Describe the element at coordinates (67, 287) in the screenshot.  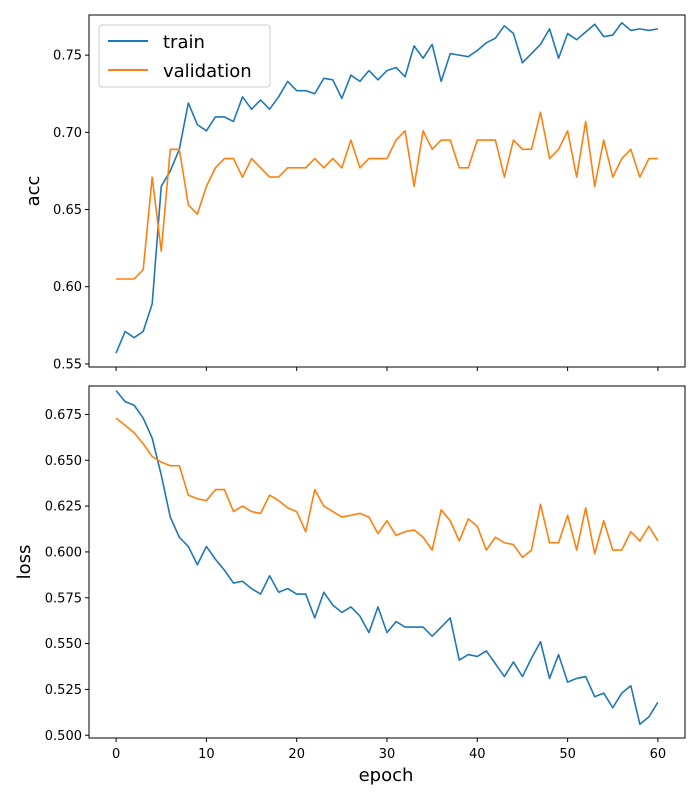
I see `acc-y-tick-label: 0.60` at that location.